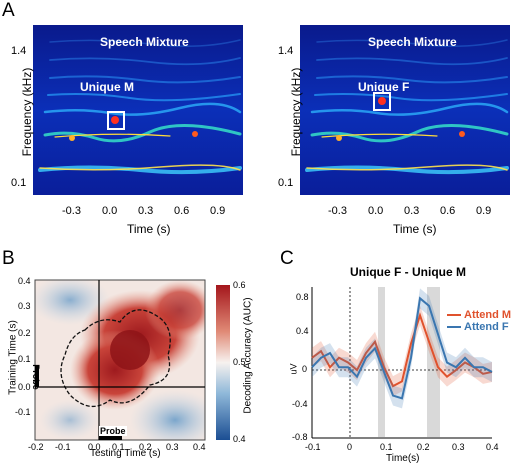 The width and height of the screenshot is (520, 466). Describe the element at coordinates (458, 447) in the screenshot. I see `panel-c-xtick-4: 0.3` at that location.